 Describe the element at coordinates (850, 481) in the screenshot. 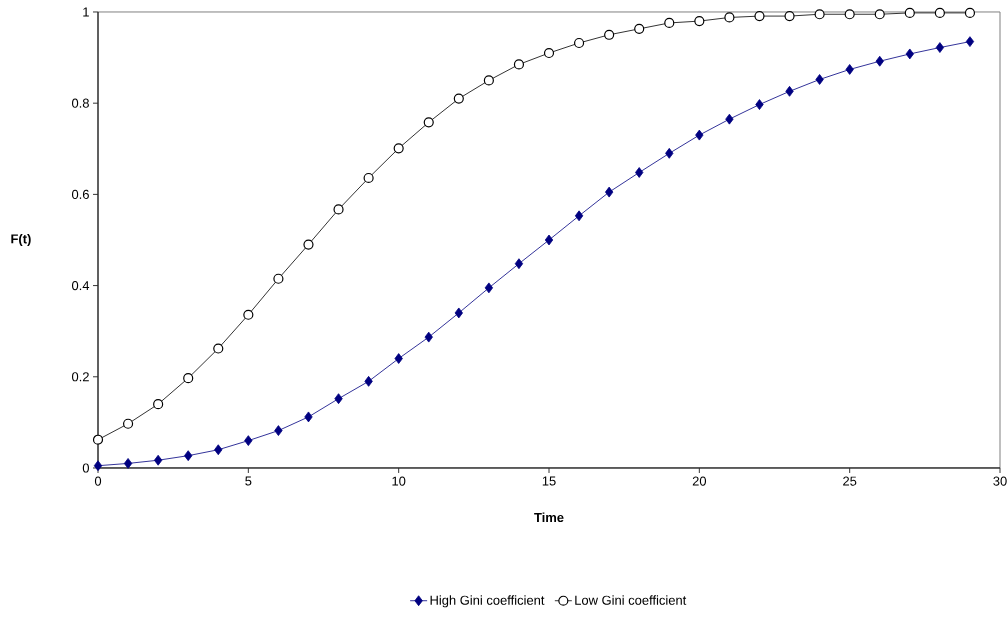

I see `x-tick-label: 25` at that location.